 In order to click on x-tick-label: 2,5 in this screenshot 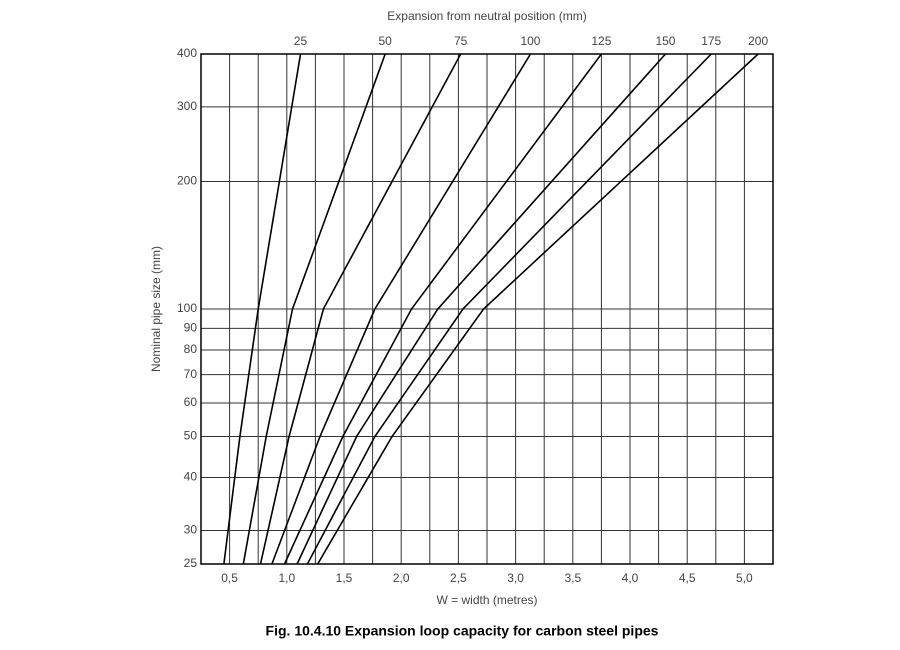, I will do `click(458, 578)`.